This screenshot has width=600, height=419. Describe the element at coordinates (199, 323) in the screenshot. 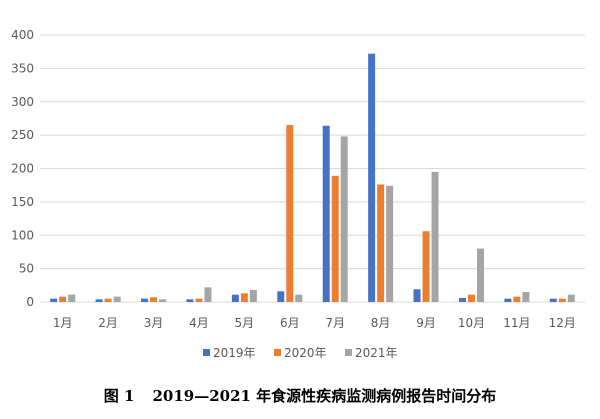

I see `x-tick-label: 4月` at that location.